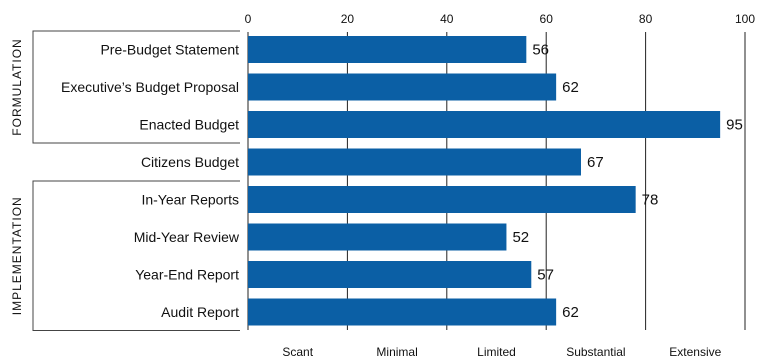  Describe the element at coordinates (297, 352) in the screenshot. I see `band-label: Scant` at that location.